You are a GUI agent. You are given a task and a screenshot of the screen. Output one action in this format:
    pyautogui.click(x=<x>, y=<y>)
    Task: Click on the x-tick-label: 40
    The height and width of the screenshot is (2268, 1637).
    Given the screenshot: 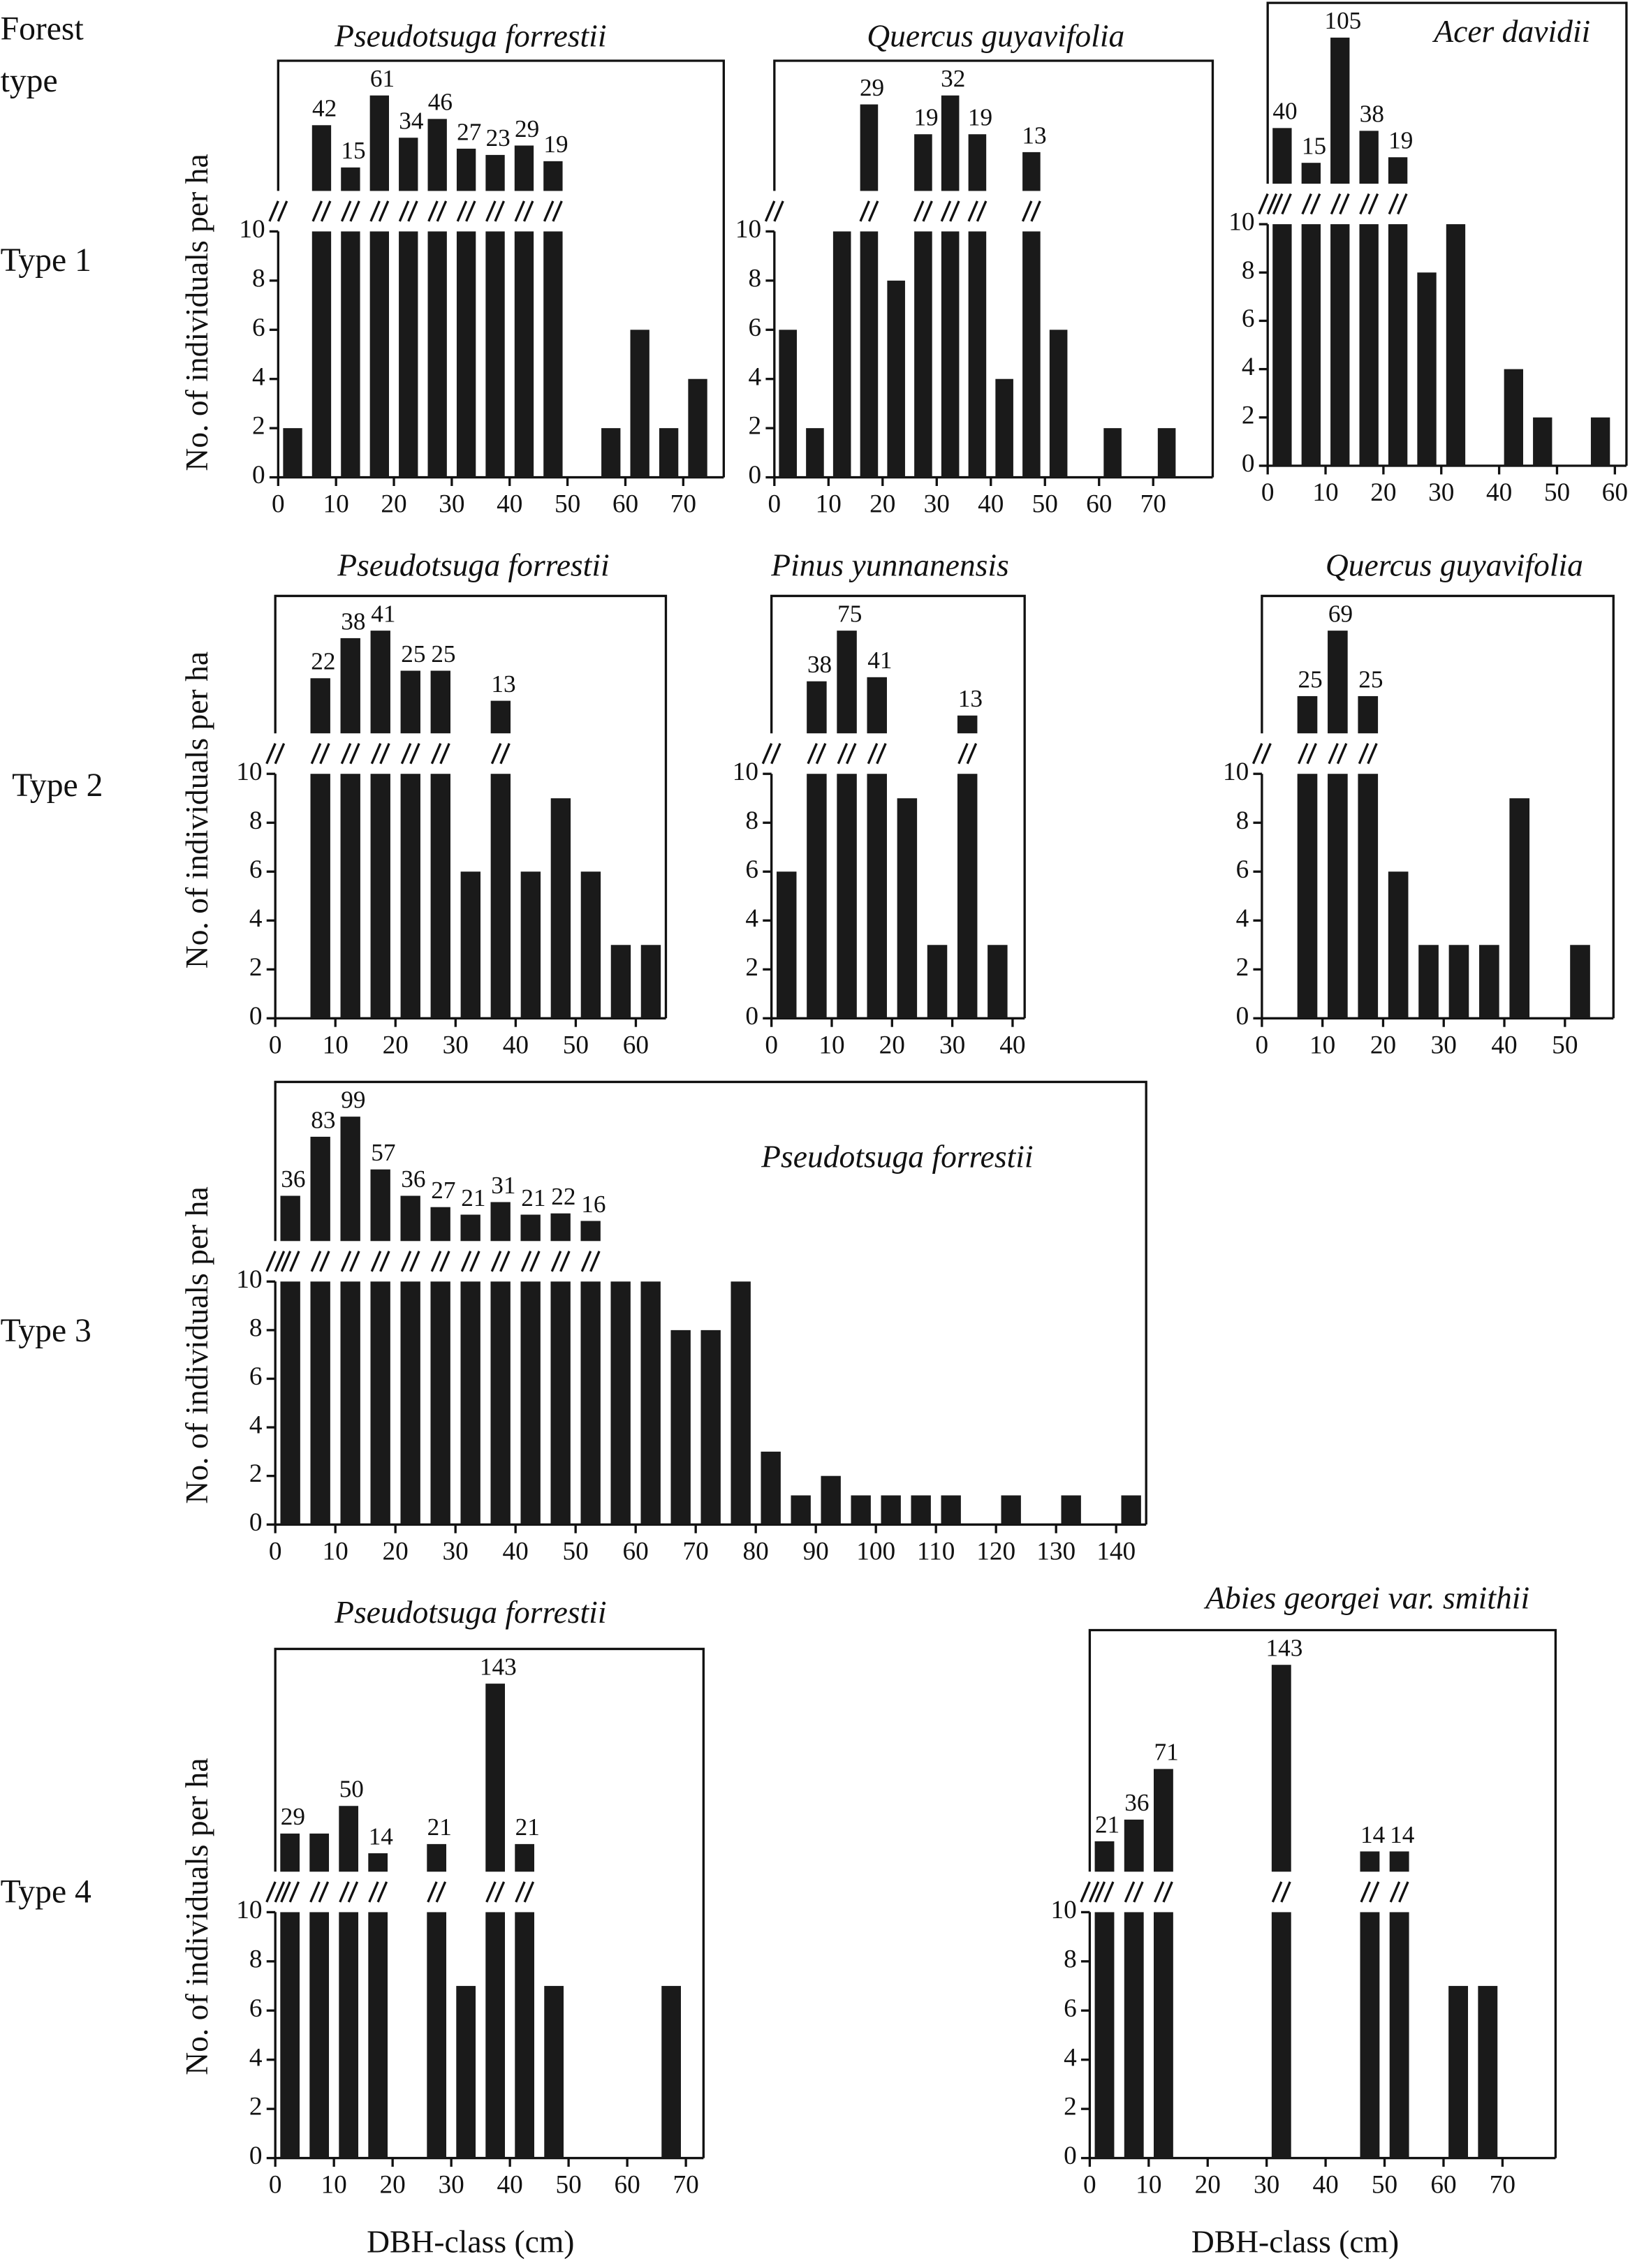 What is the action you would take?
    pyautogui.click(x=1325, y=2185)
    